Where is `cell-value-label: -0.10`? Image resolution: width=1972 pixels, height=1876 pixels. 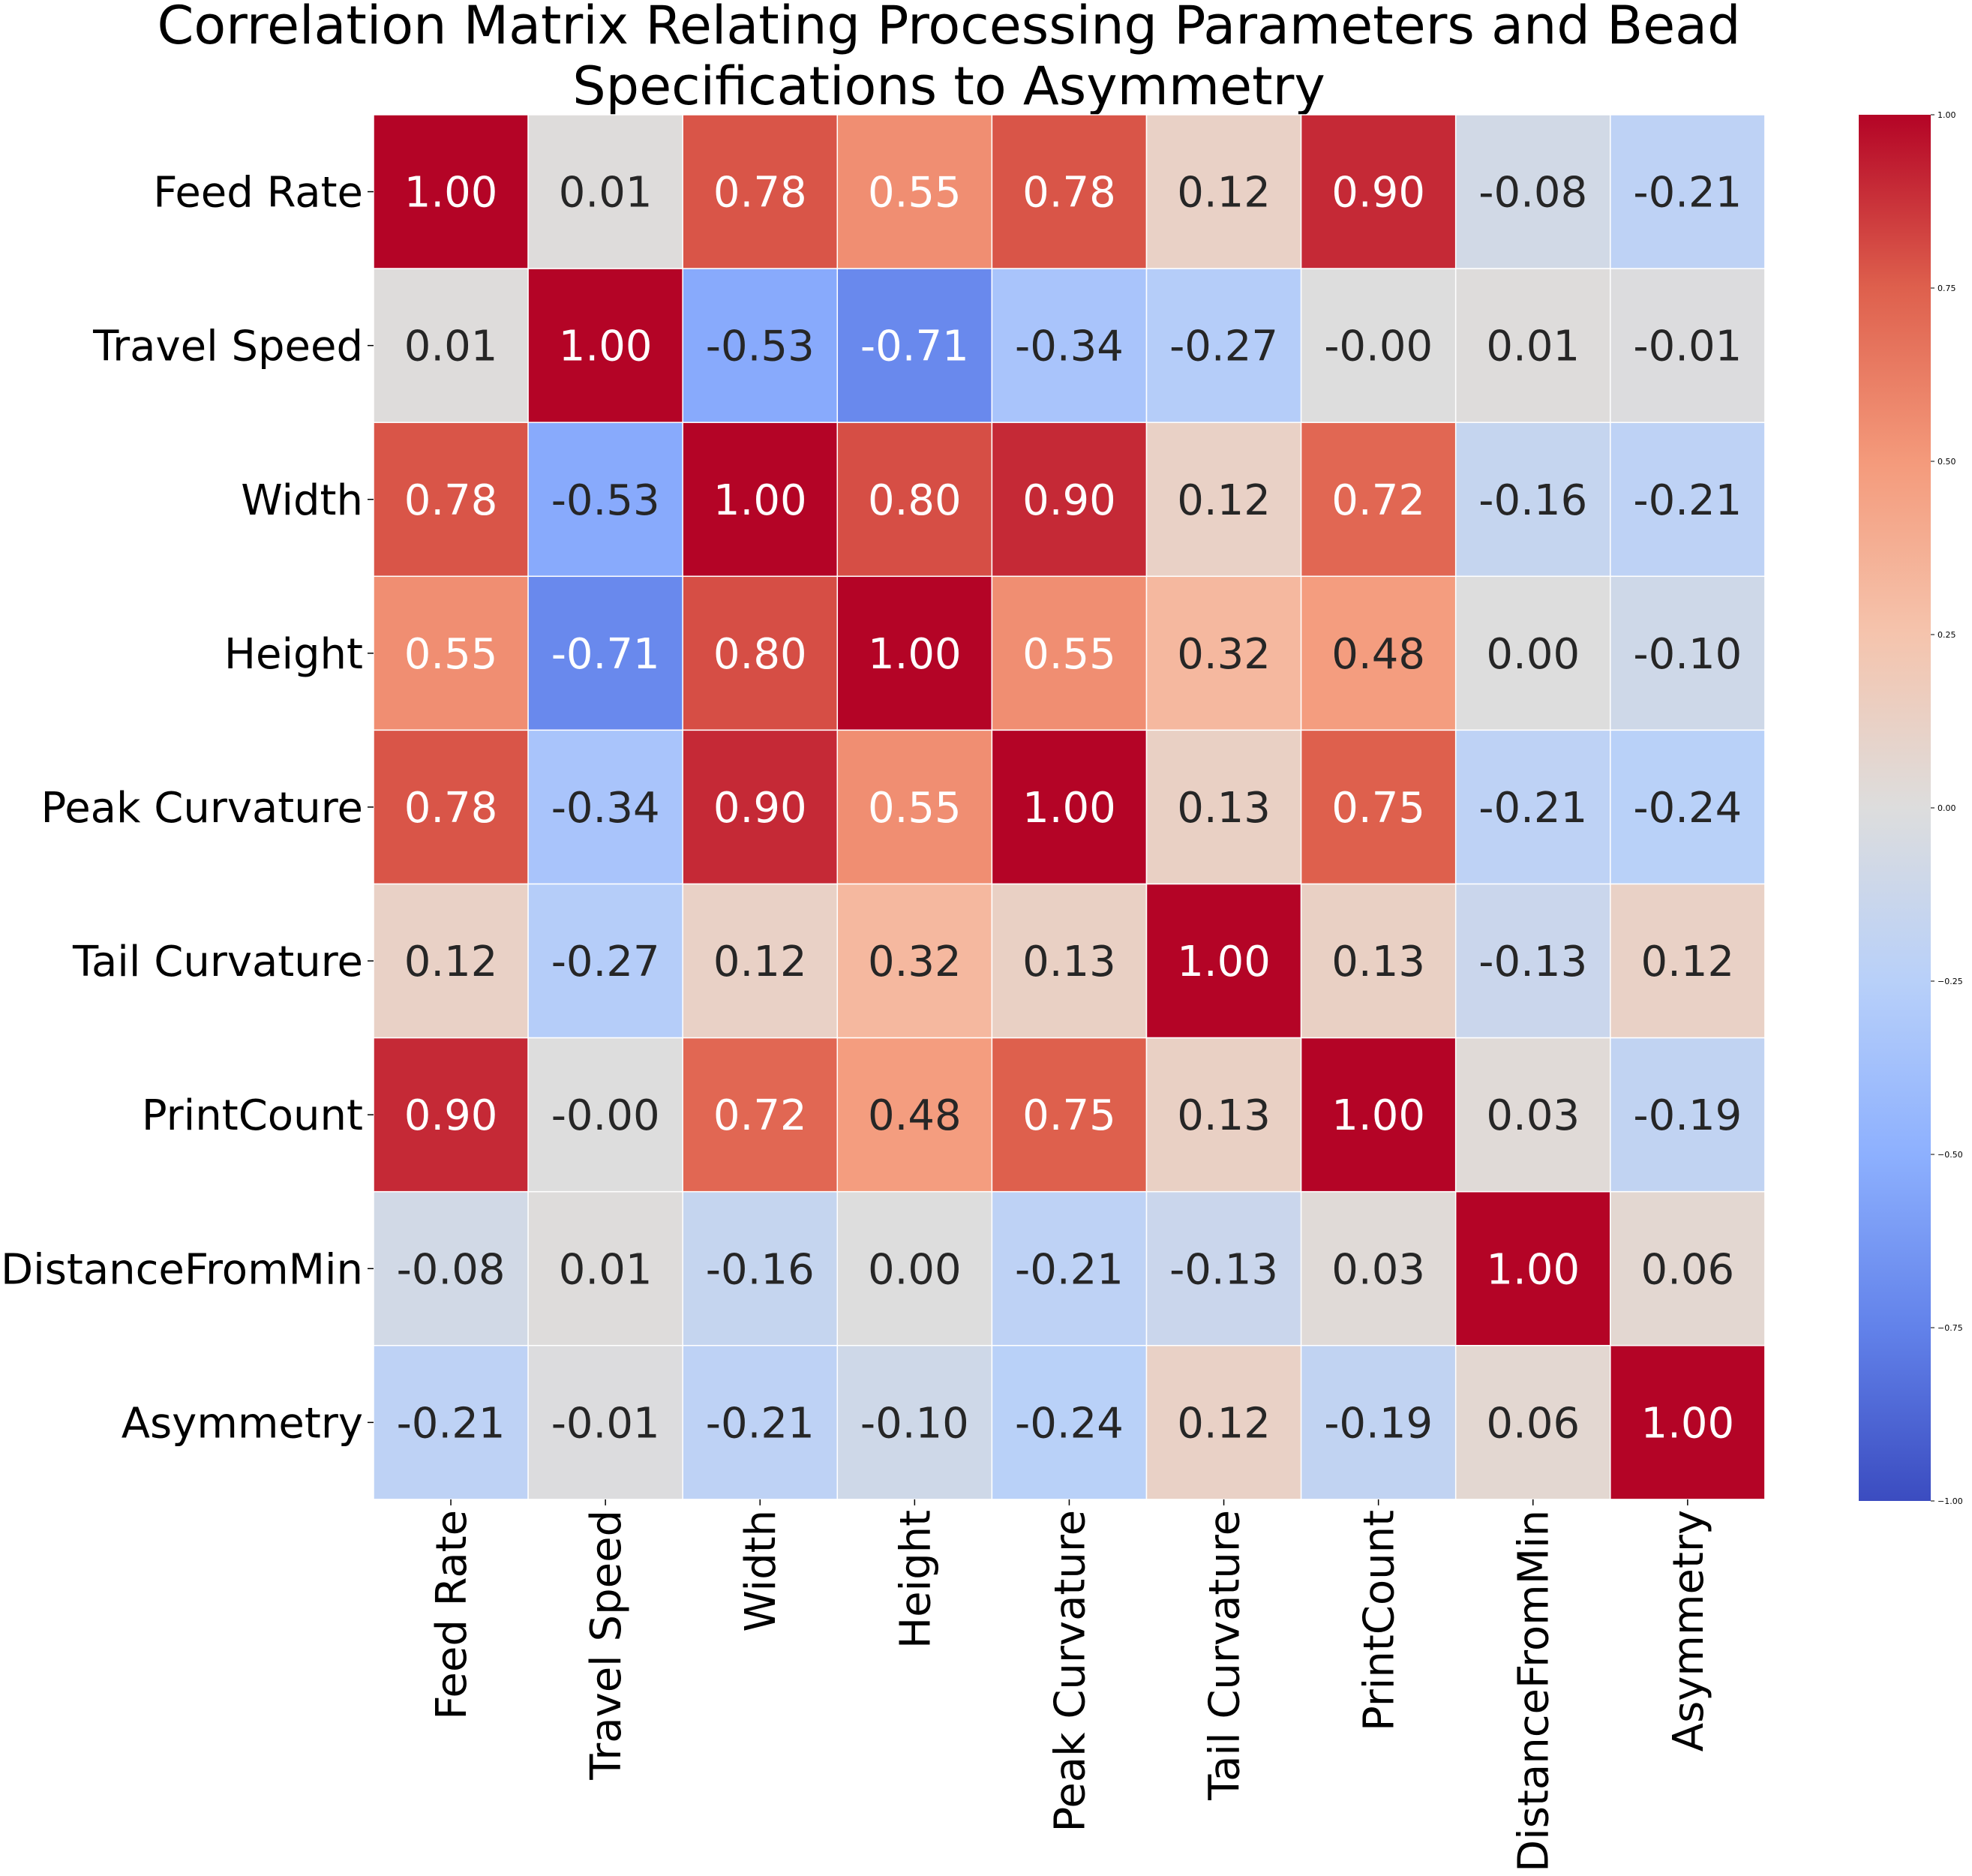 cell-value-label: -0.10 is located at coordinates (914, 1423).